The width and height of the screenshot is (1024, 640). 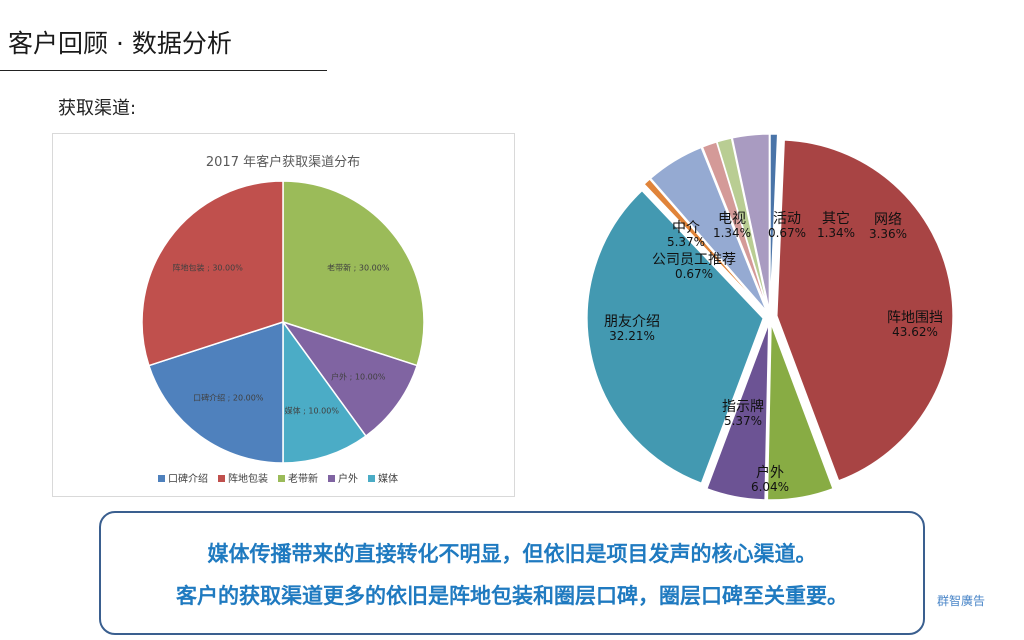 What do you see at coordinates (961, 601) in the screenshot?
I see `brand-logo-text: 群智廣告` at bounding box center [961, 601].